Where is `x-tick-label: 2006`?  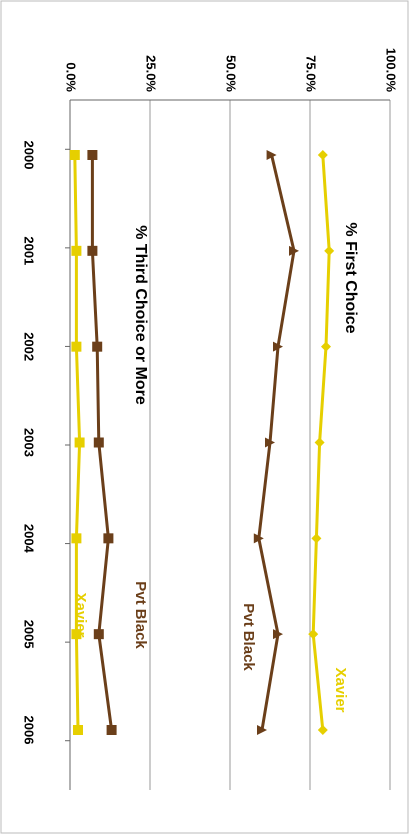 x-tick-label: 2006 is located at coordinates (29, 730).